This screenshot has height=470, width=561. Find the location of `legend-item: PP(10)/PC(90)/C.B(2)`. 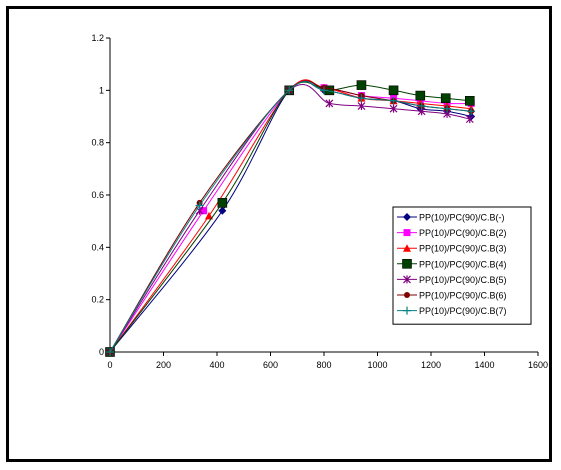

legend-item: PP(10)/PC(90)/C.B(2) is located at coordinates (452, 233).